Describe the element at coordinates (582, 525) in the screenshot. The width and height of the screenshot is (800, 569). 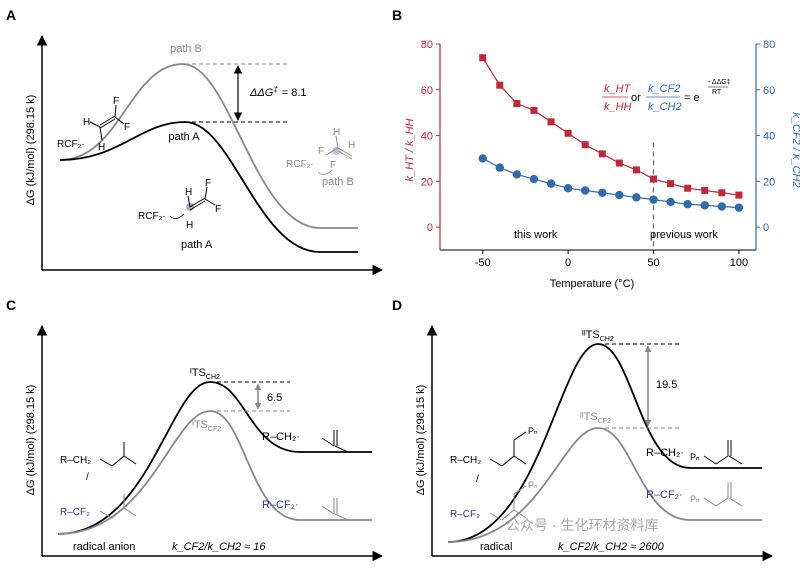
I see `watermark: 公众号 · 生化环材资料库` at that location.